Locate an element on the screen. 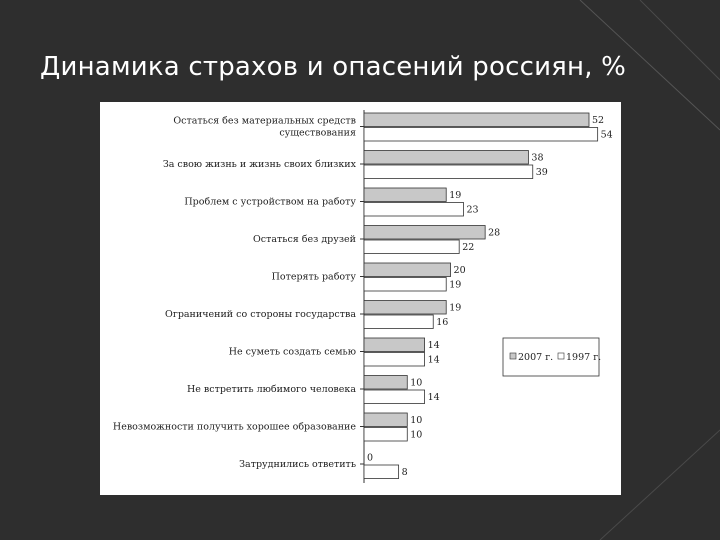 Image resolution: width=720 pixels, height=540 pixels. slide-title: Динамика страхов и опасений россиян, % is located at coordinates (333, 67).